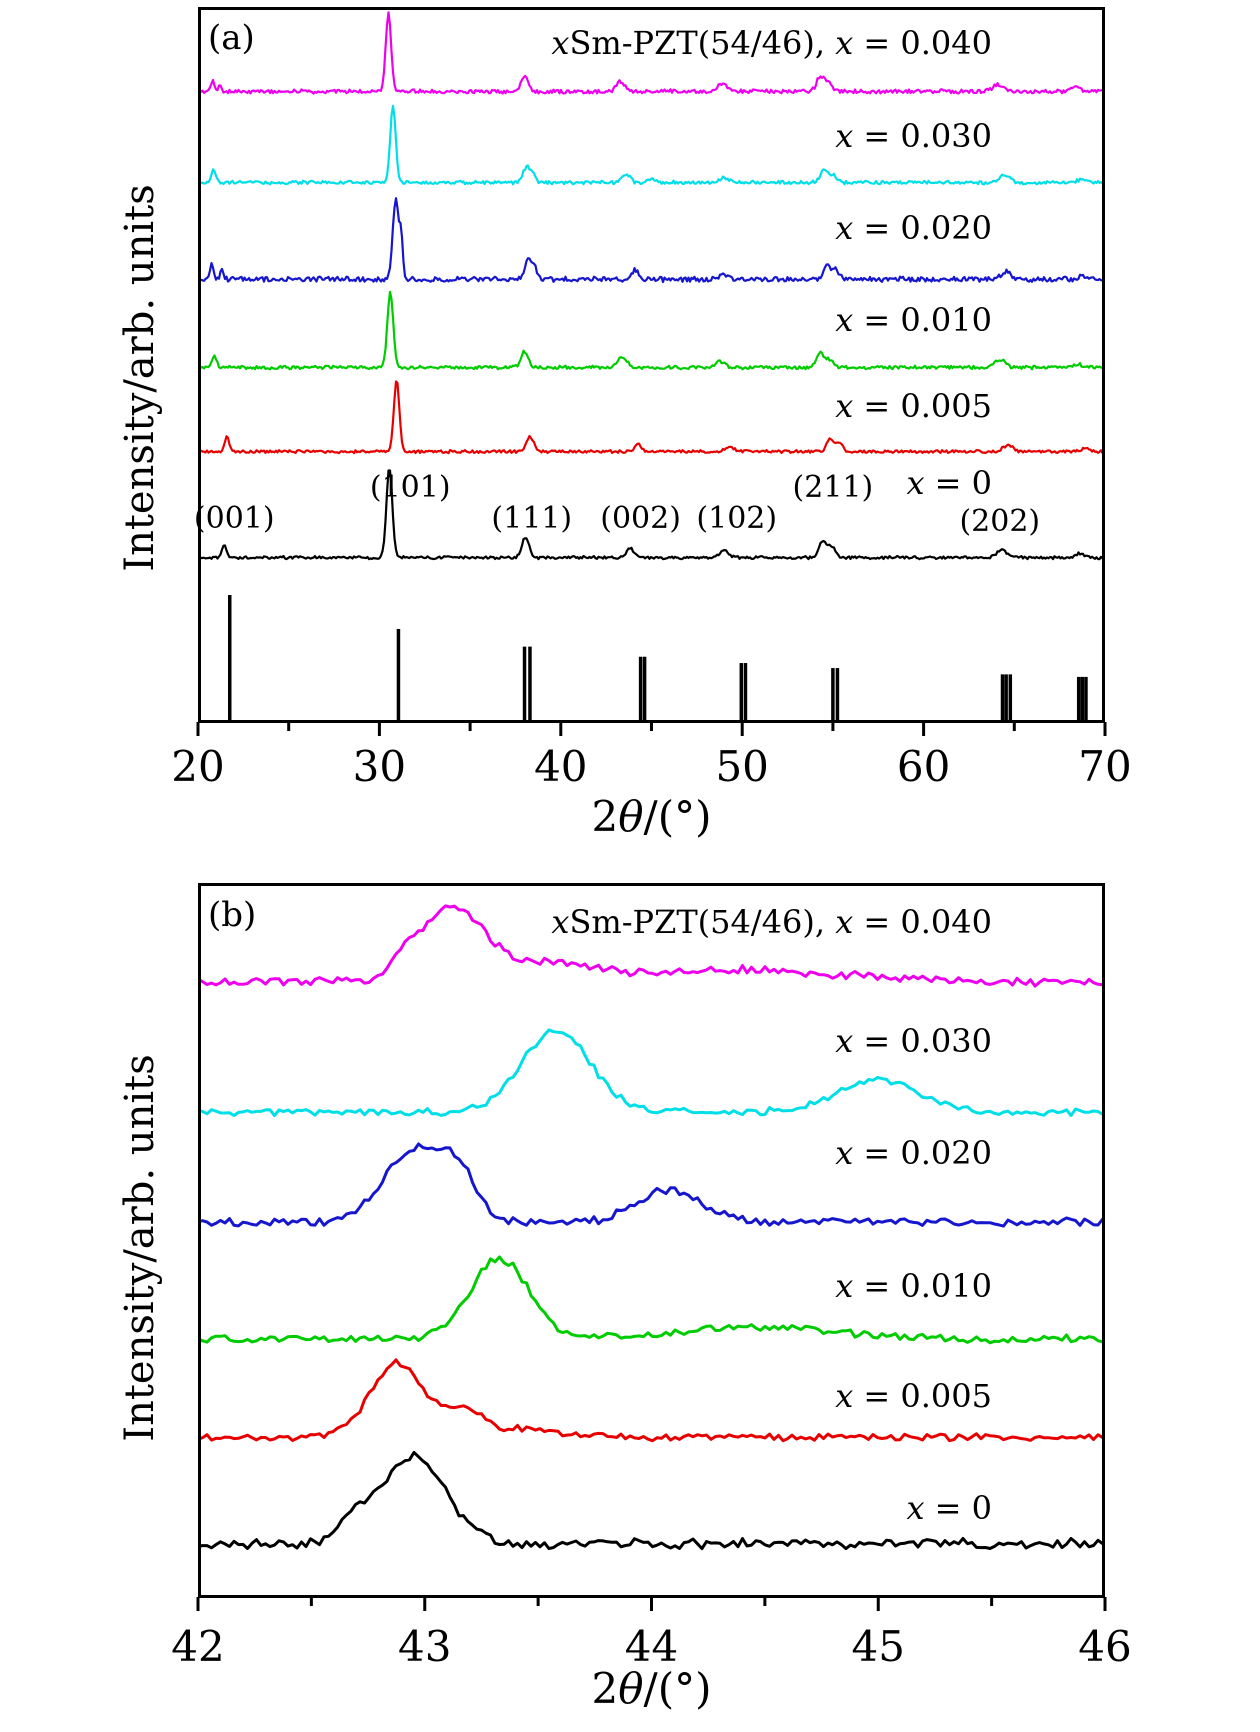  I want to click on panel-b-title-x2: x, so click(844, 922).